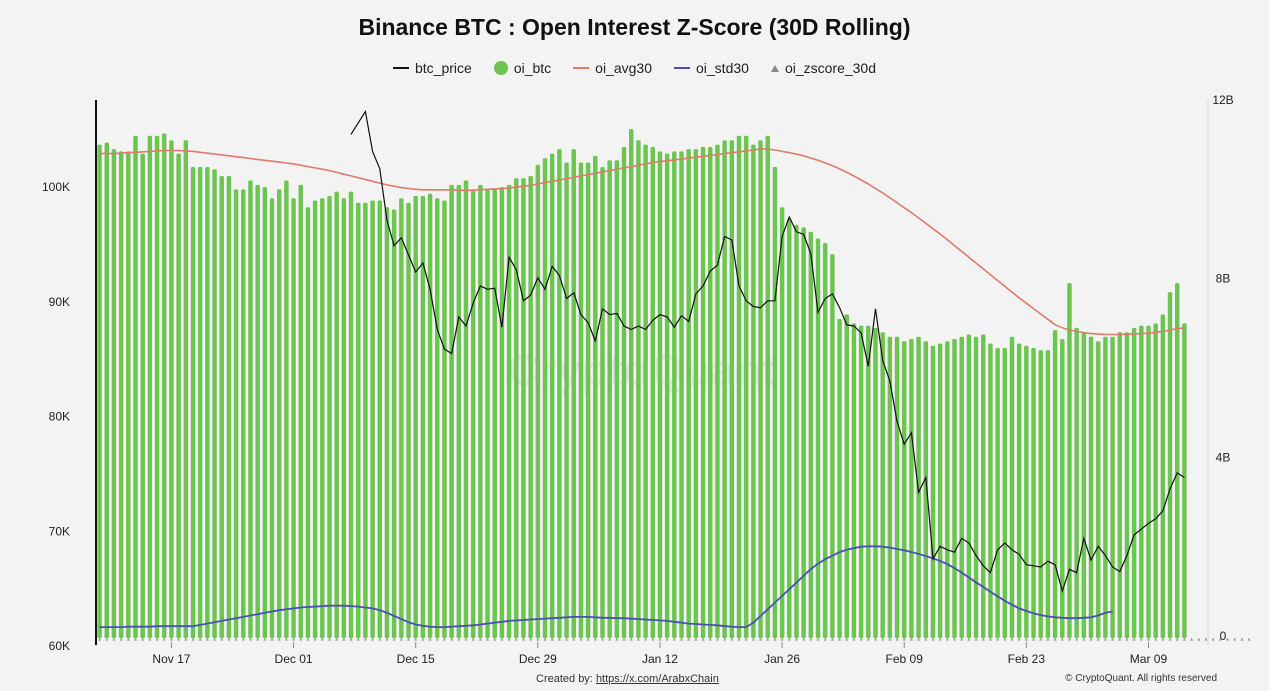  What do you see at coordinates (657, 679) in the screenshot?
I see `footer-created-link: https://x.com/ArabxChain` at bounding box center [657, 679].